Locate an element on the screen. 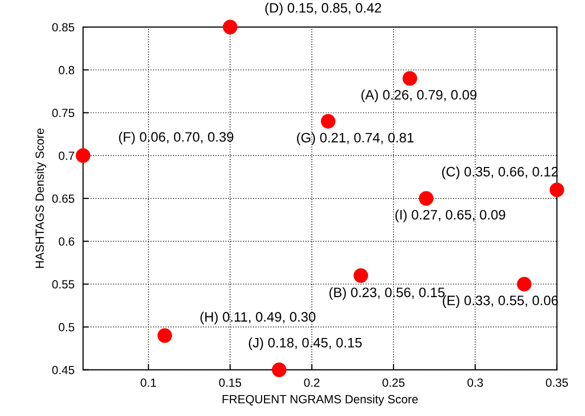 This screenshot has width=585, height=416. y-tick-label: 0.75 is located at coordinates (63, 113).